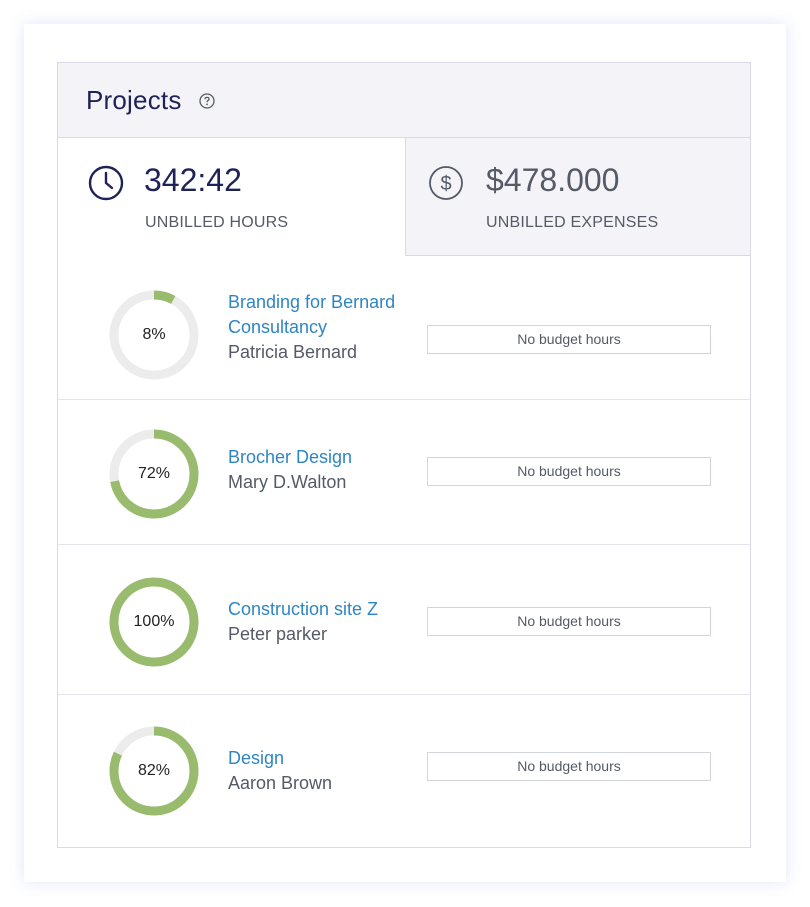  What do you see at coordinates (312, 314) in the screenshot?
I see `project-name-link: Branding for Bernard Consultancy` at bounding box center [312, 314].